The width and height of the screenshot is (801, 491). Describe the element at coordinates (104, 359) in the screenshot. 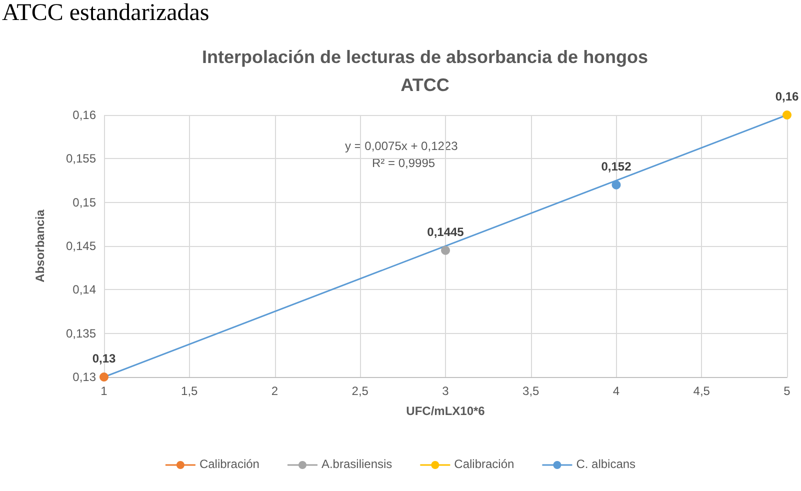

I see `data-label: 0,13` at that location.